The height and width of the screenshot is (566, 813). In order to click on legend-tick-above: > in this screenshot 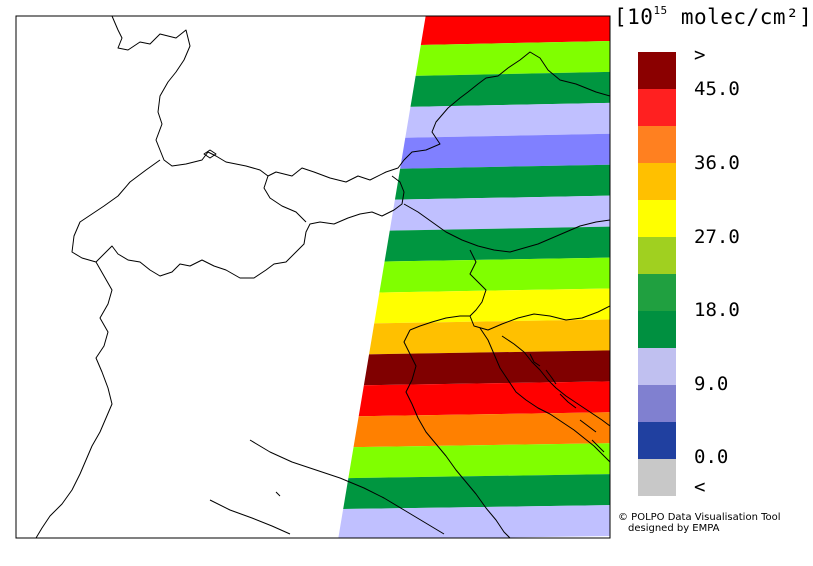, I will do `click(700, 55)`.